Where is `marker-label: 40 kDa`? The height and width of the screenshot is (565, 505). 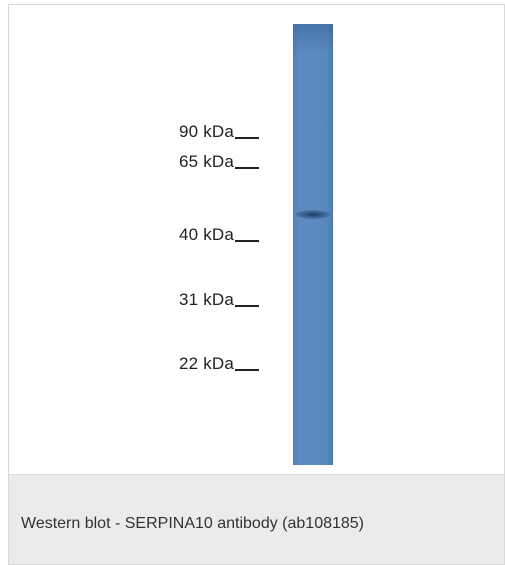
marker-label: 40 kDa is located at coordinates (207, 234).